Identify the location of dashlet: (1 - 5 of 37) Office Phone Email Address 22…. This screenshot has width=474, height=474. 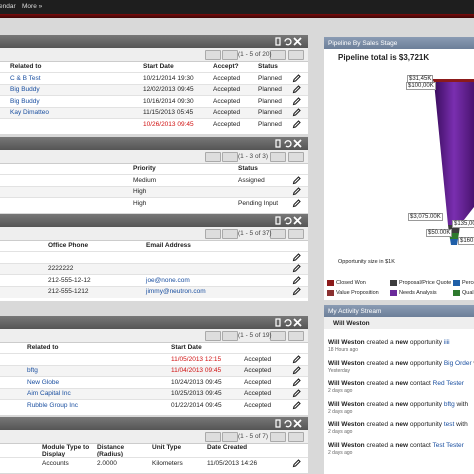
(154, 258).